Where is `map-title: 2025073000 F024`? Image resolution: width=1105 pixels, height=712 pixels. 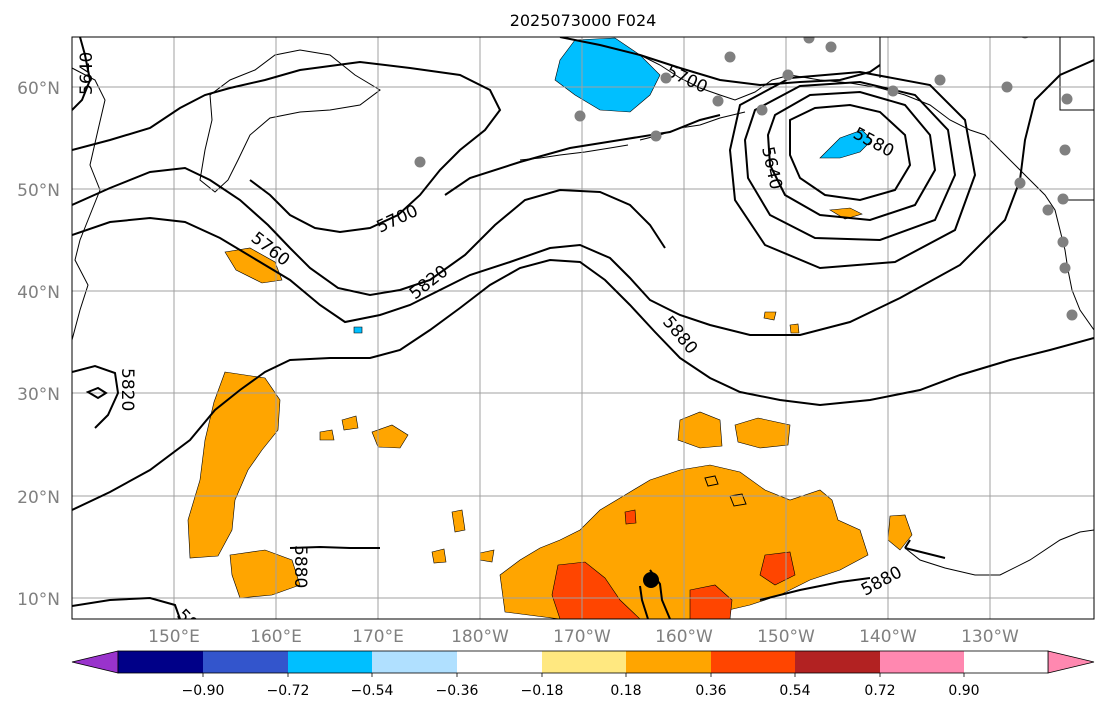 map-title: 2025073000 F024 is located at coordinates (583, 20).